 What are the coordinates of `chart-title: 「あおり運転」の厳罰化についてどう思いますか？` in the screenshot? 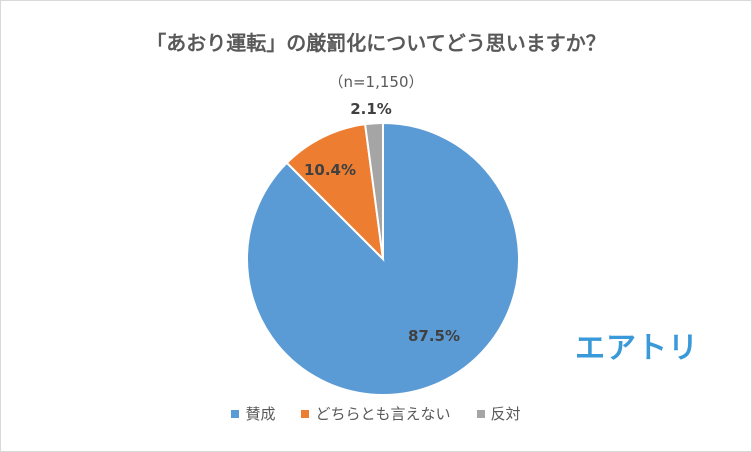 It's located at (376, 43).